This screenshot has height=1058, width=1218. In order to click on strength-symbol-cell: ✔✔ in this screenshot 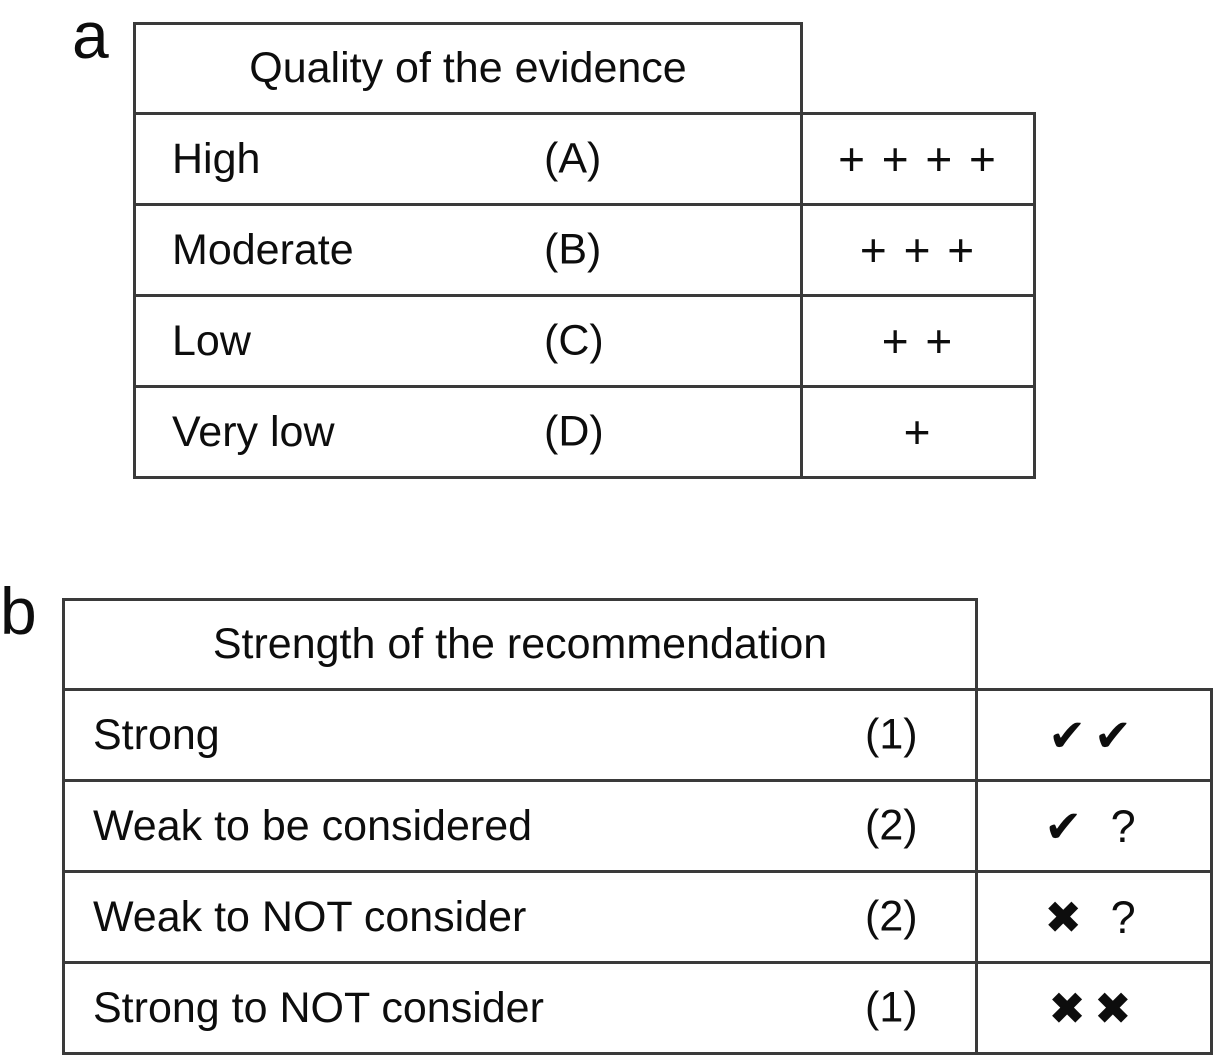, I will do `click(1094, 735)`.